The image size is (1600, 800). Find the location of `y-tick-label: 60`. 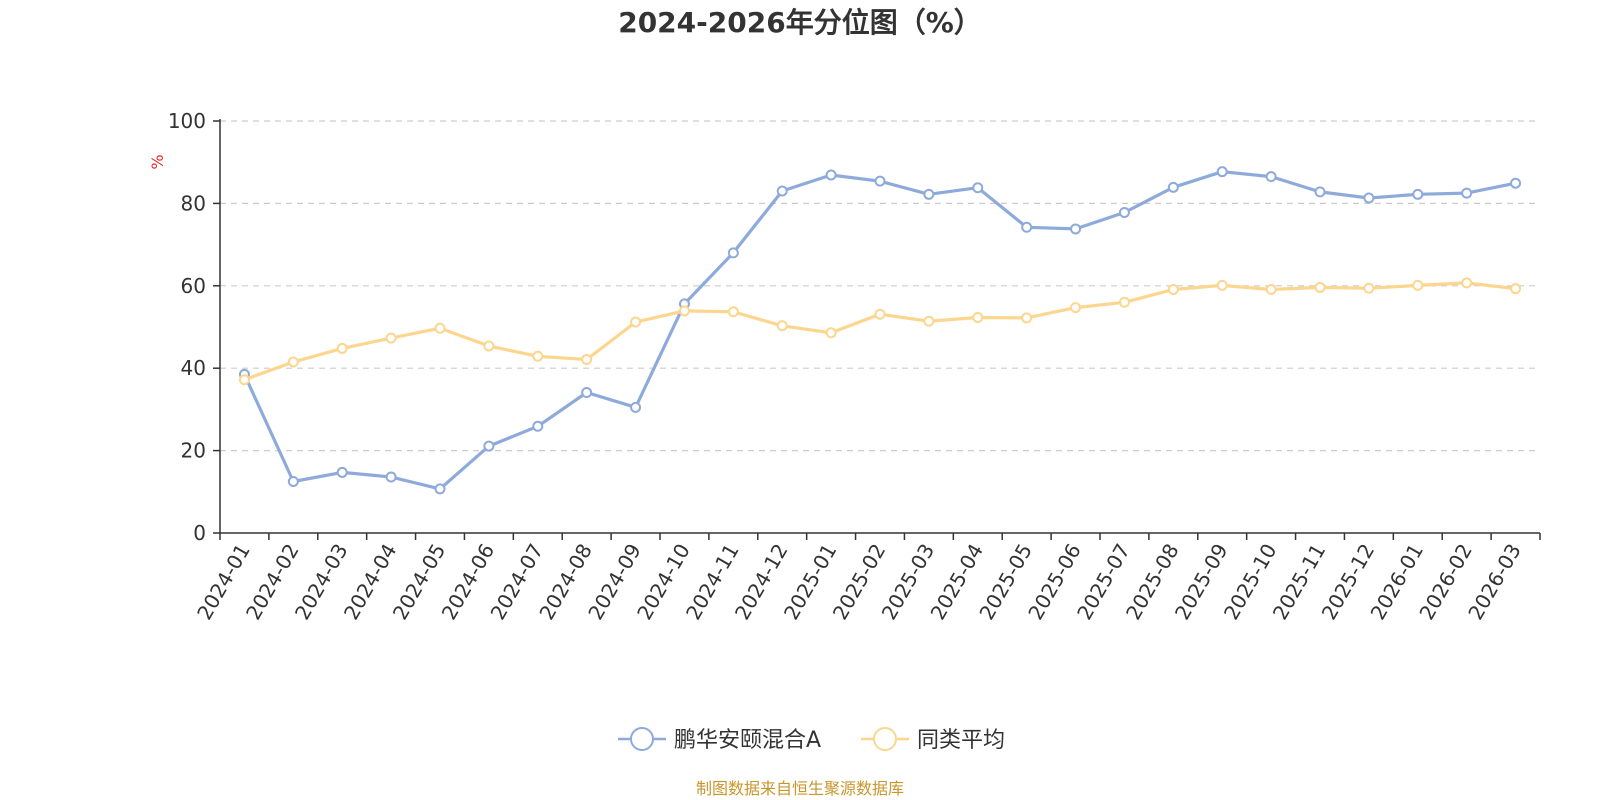

y-tick-label: 60 is located at coordinates (193, 286).